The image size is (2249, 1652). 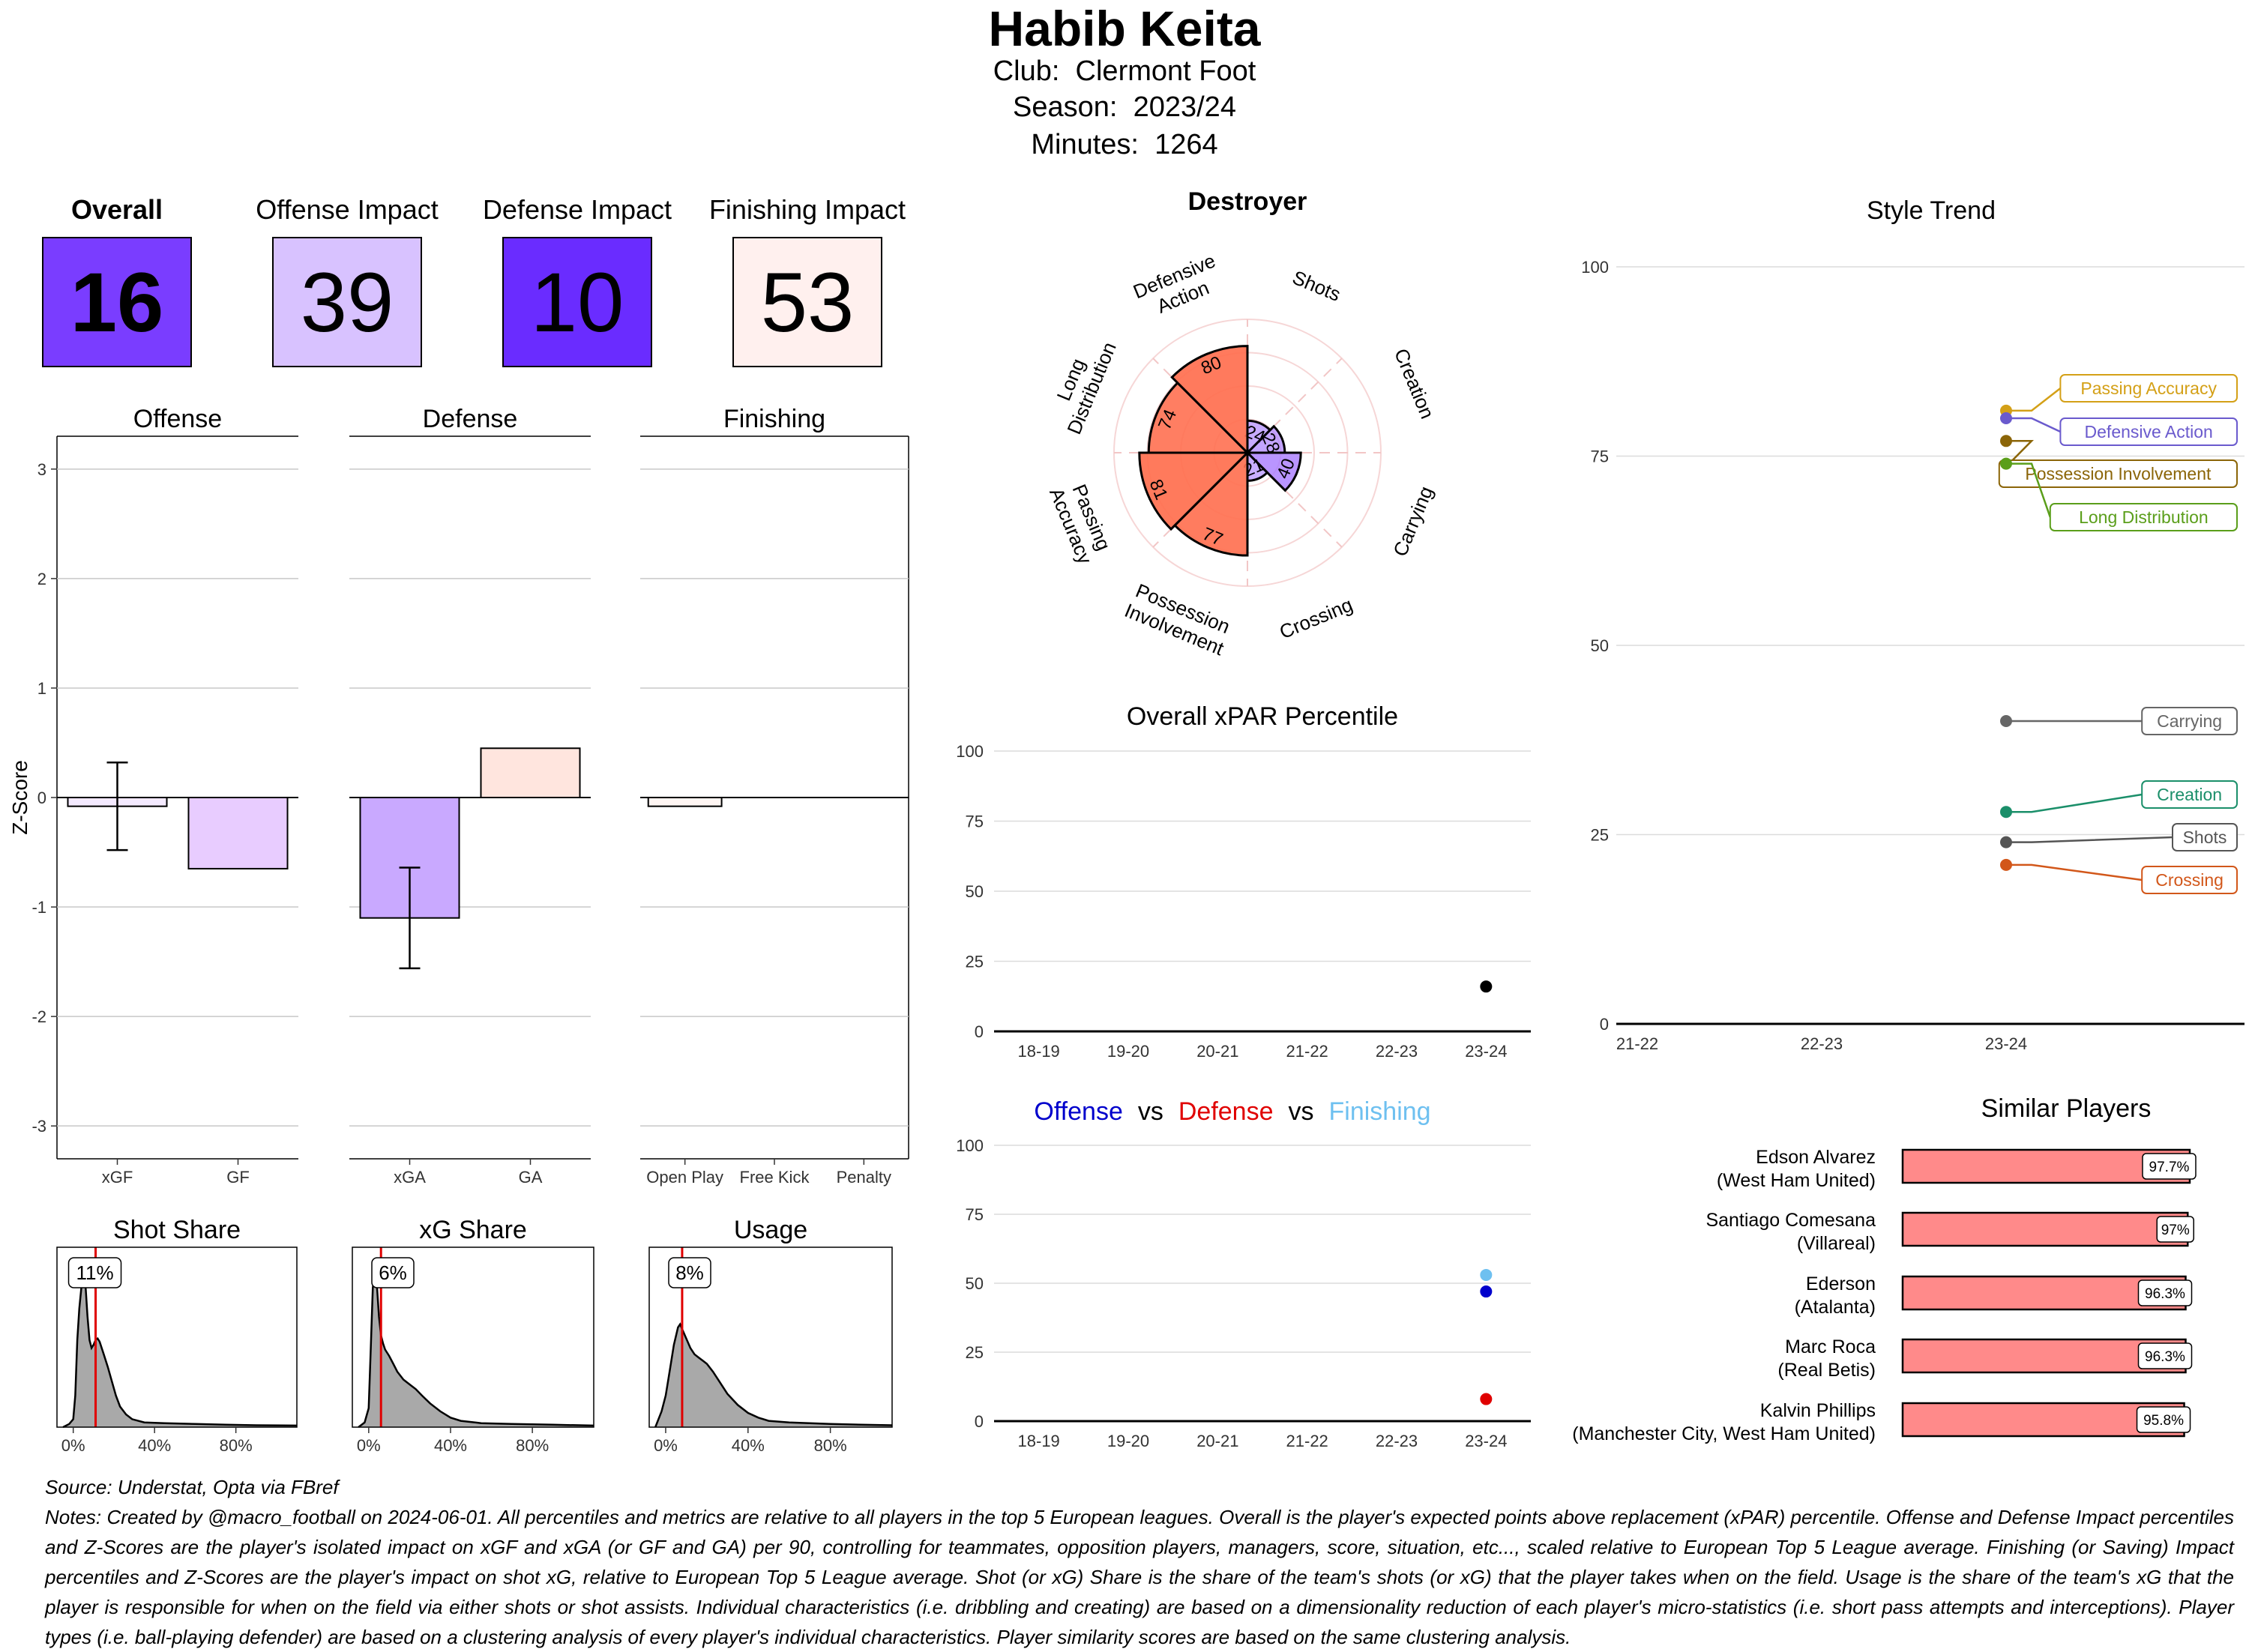 I want to click on x-tick-label: 40%, so click(x=450, y=1445).